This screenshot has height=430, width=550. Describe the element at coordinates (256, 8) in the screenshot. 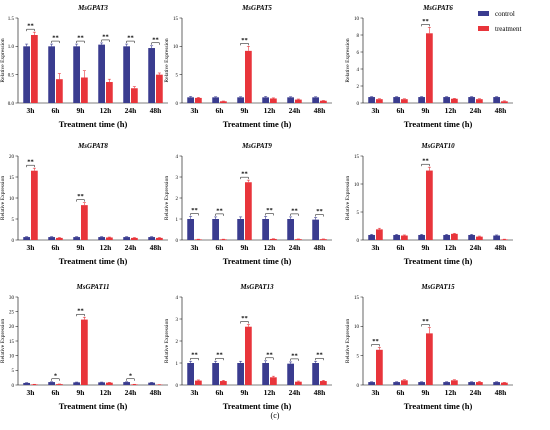

I see `panel-title: MsGPAT5` at that location.